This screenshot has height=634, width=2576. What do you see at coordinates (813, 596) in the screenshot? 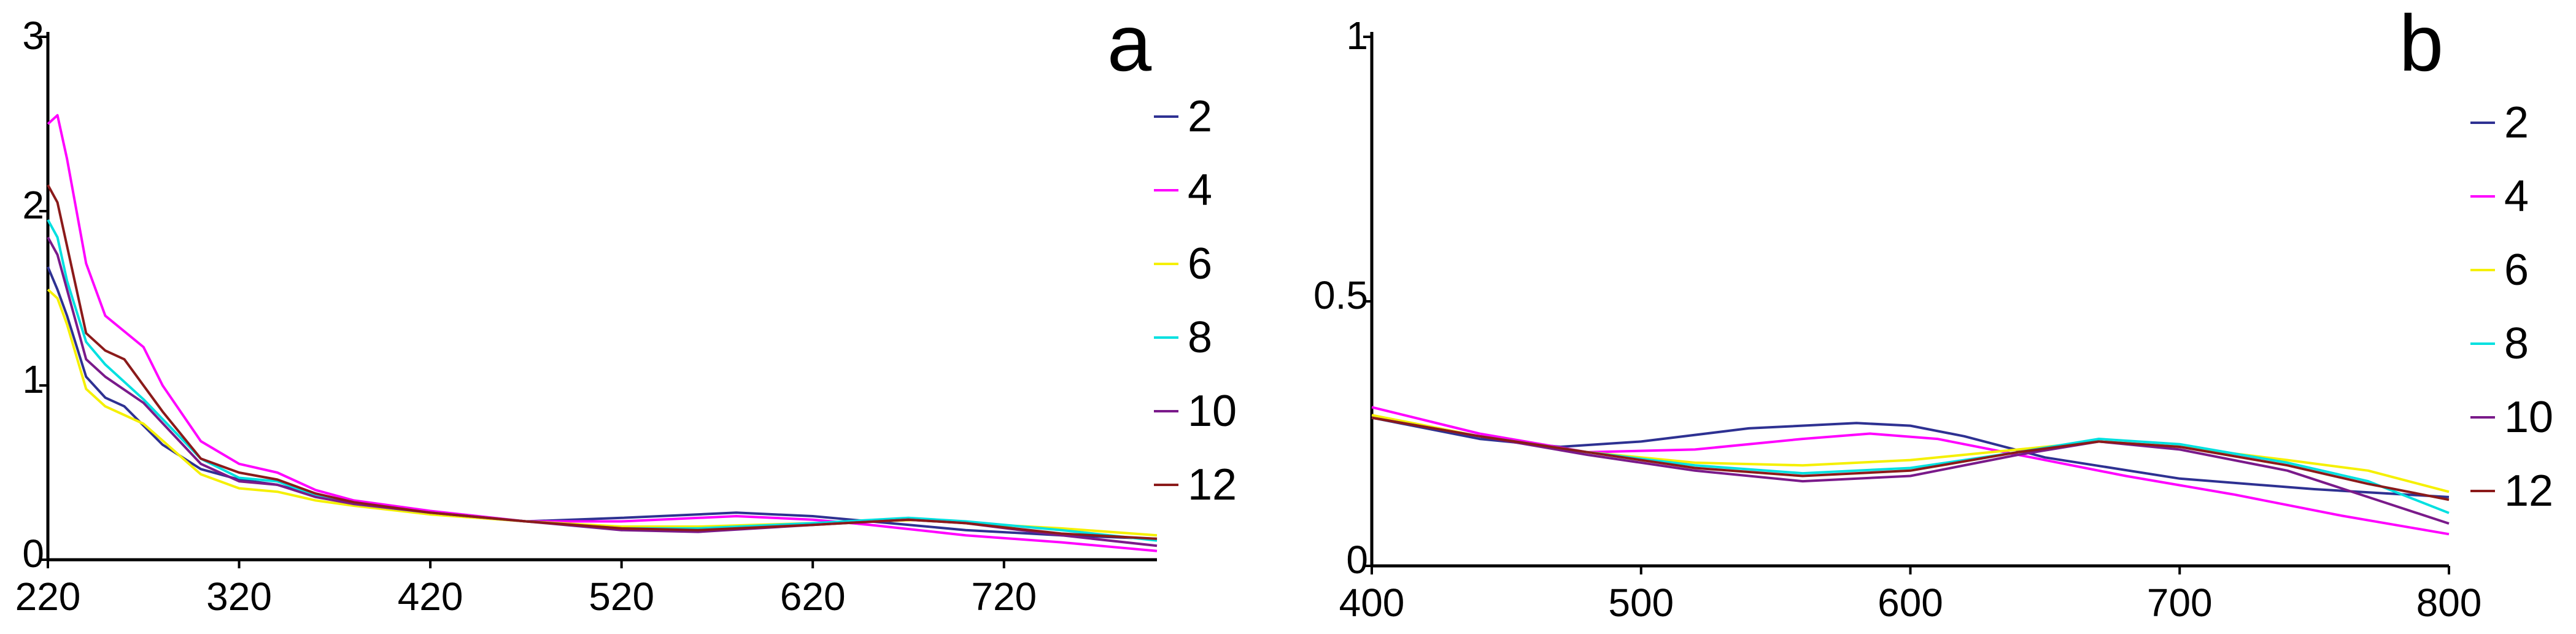
I see `x-tick-label: 620` at bounding box center [813, 596].